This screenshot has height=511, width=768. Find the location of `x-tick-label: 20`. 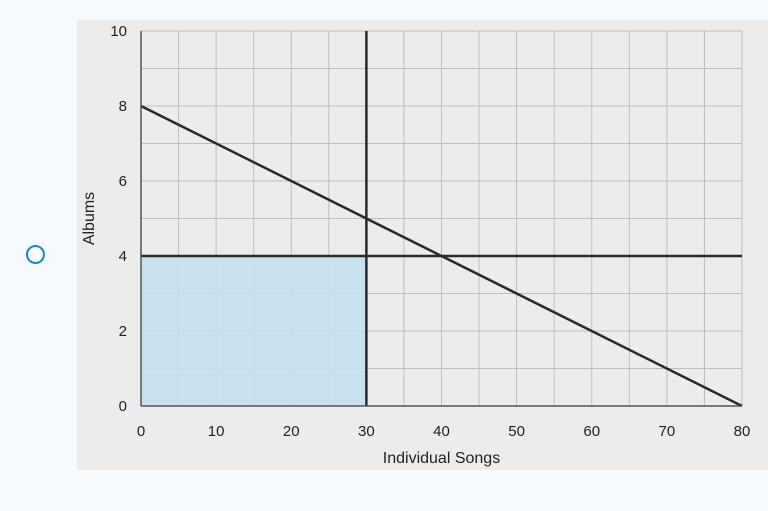

x-tick-label: 20 is located at coordinates (291, 431).